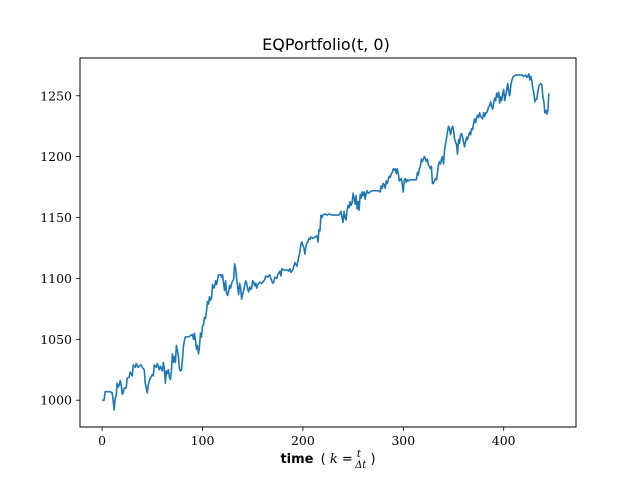  Describe the element at coordinates (56, 217) in the screenshot. I see `y-tick-label: 1150` at that location.